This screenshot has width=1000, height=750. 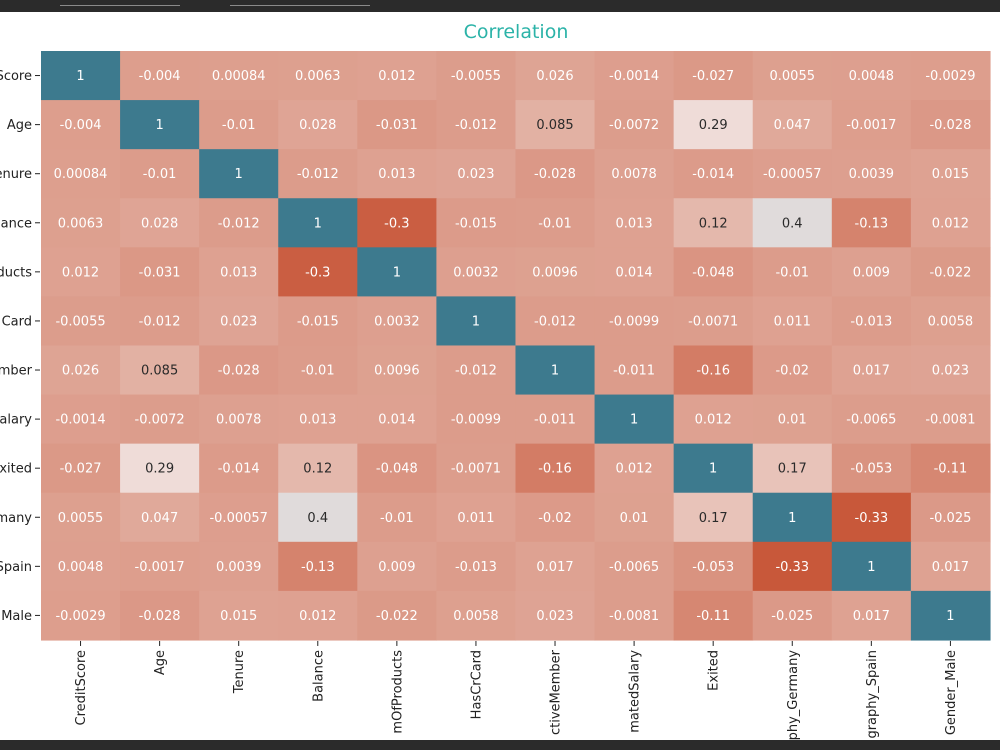 I want to click on heatmap-cell-label: -0.0065, so click(x=634, y=567).